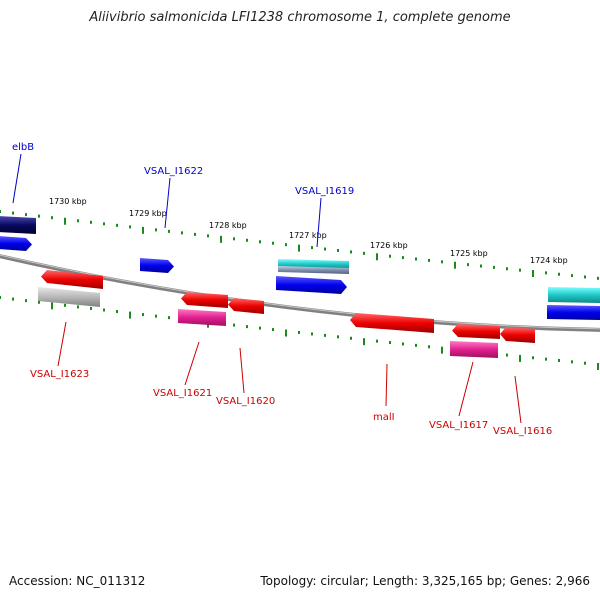  Describe the element at coordinates (474, 349) in the screenshot. I see `gene-VSAL_I1617-pink` at that location.